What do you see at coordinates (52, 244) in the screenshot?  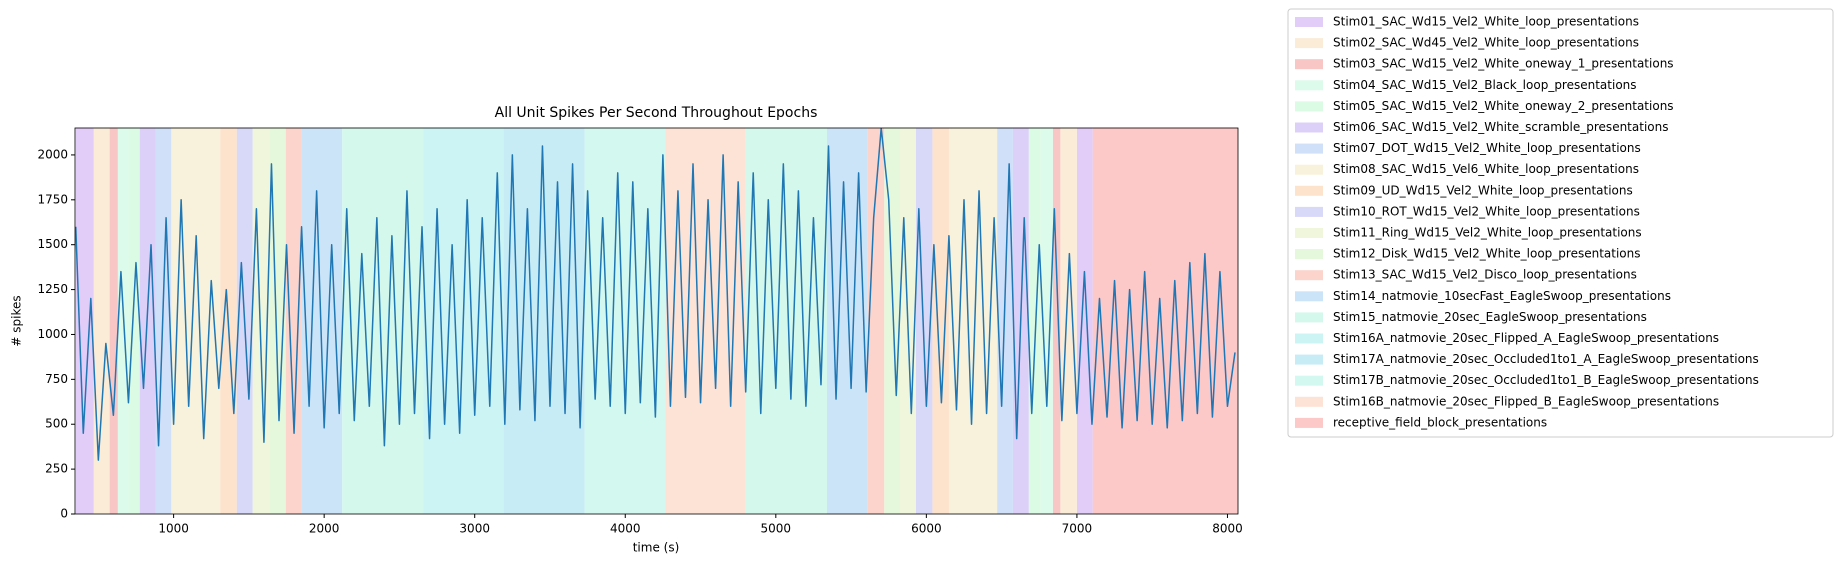 I see `y-tick-label: 1500` at bounding box center [52, 244].